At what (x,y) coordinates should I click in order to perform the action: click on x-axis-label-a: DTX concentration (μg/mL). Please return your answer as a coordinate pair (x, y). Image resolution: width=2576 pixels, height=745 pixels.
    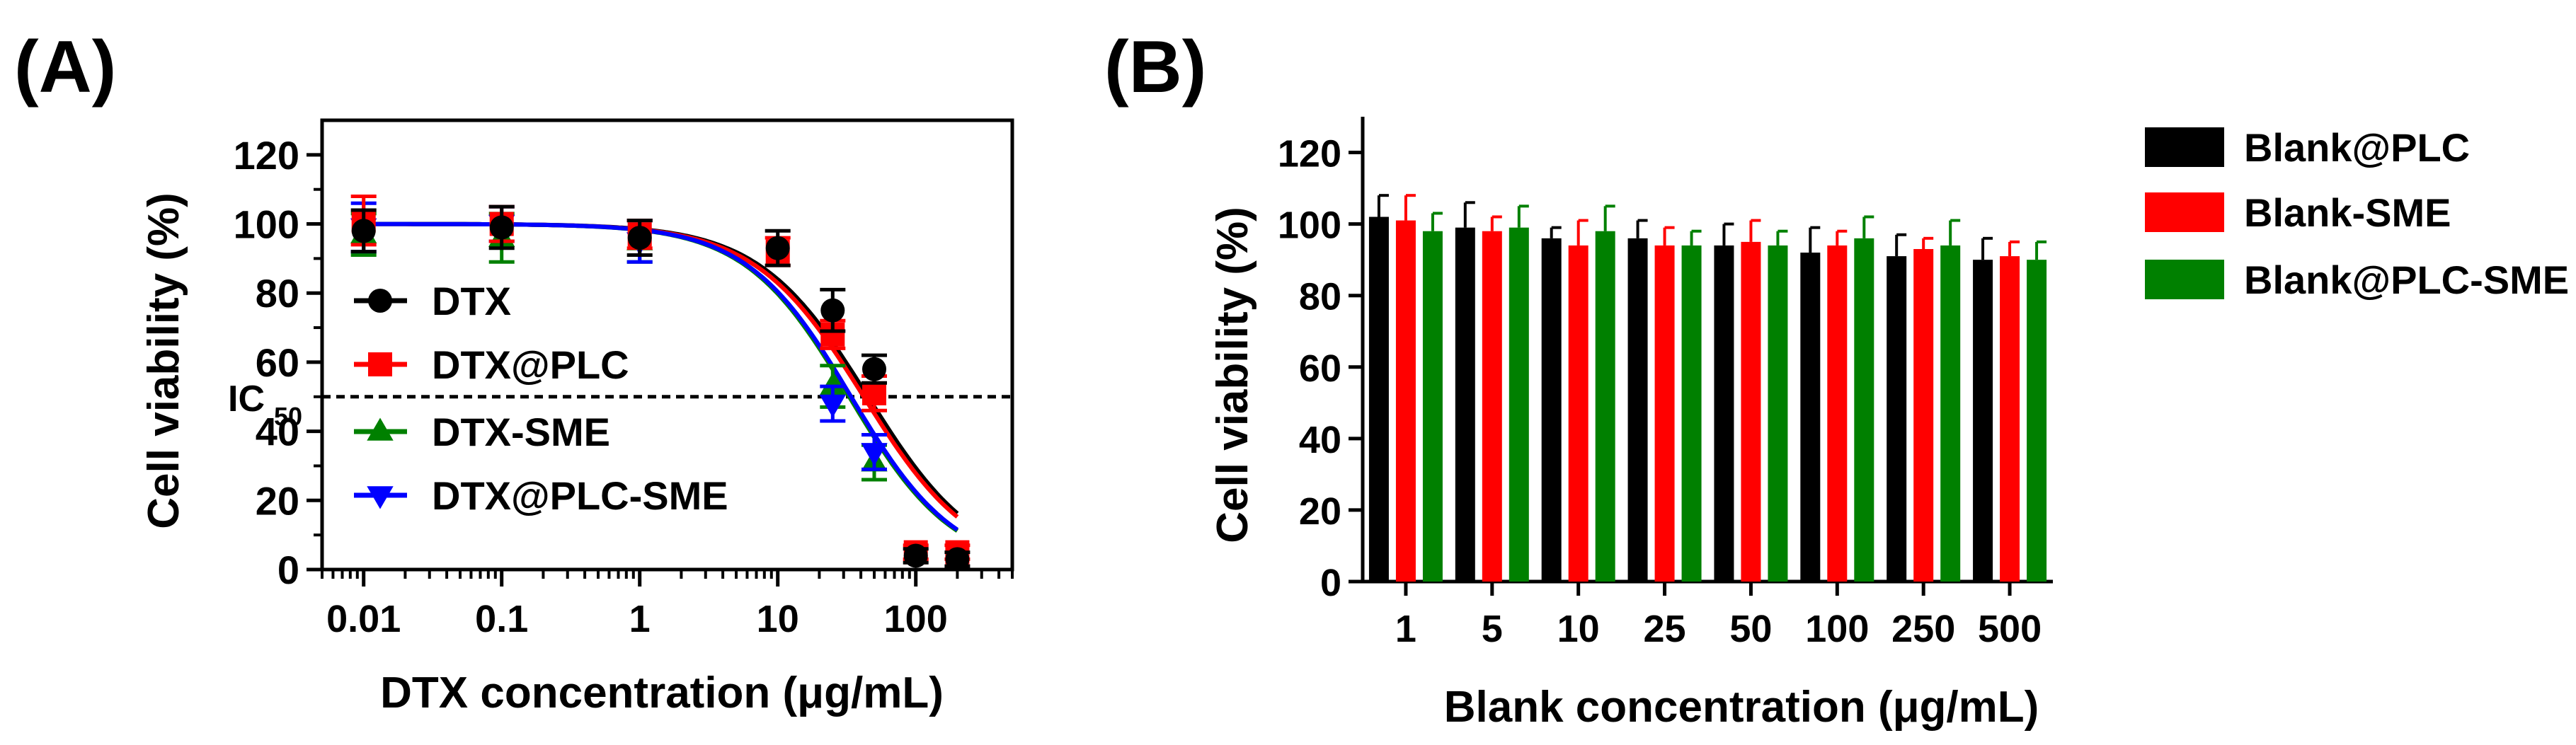
    Looking at the image, I should click on (662, 693).